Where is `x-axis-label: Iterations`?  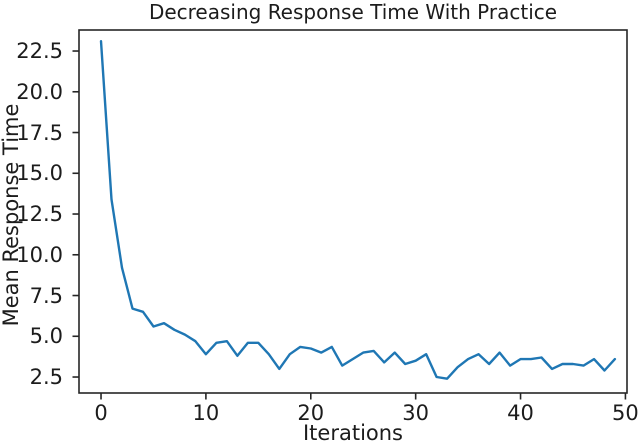
x-axis-label: Iterations is located at coordinates (353, 432).